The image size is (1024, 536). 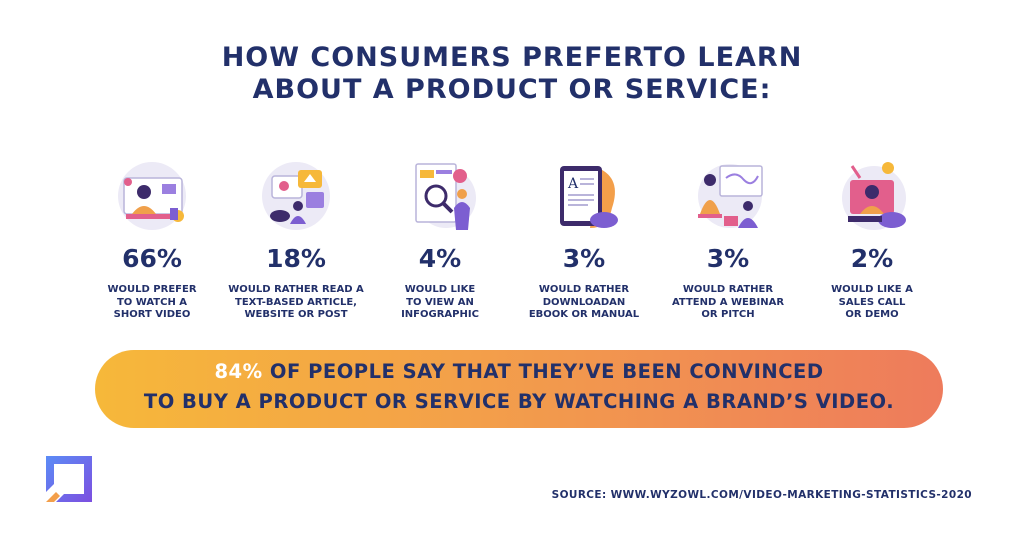 I want to click on banner-highlight: 84%, so click(x=238, y=371).